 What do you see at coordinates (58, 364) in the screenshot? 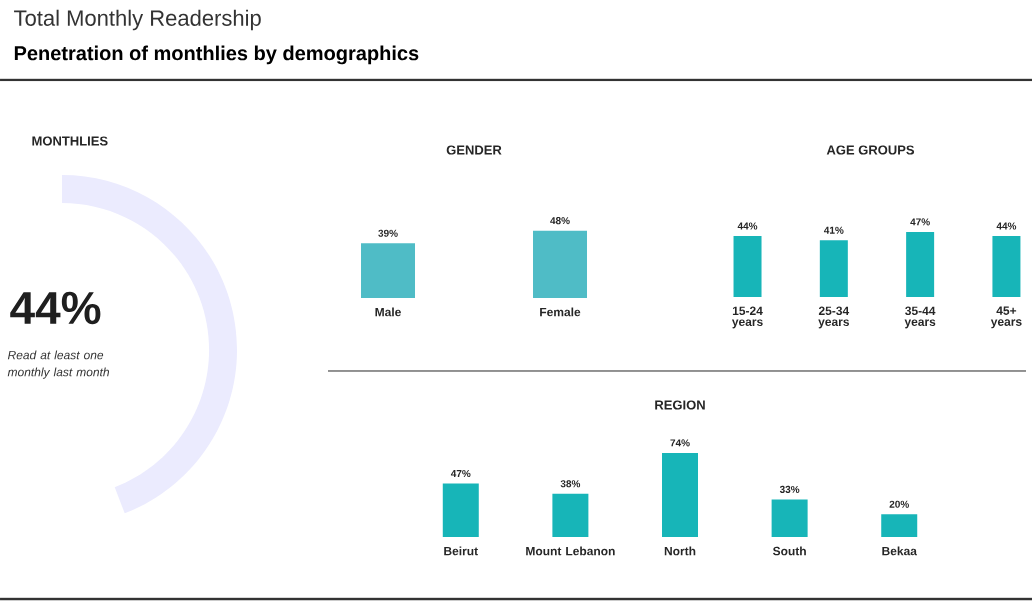
I see `text: Read at least one monthly last month` at bounding box center [58, 364].